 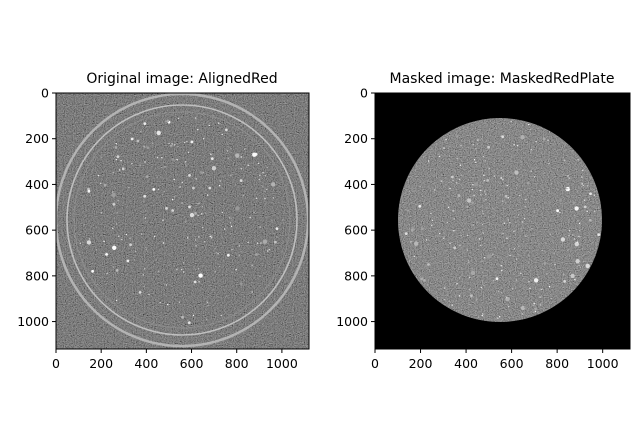 I want to click on x-axis-original: 0 200 400 600 800 1000, so click(x=175, y=360).